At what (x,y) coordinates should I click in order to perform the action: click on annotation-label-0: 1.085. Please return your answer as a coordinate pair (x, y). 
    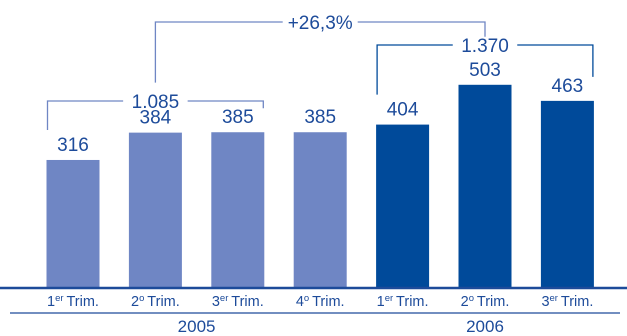
    Looking at the image, I should click on (156, 102).